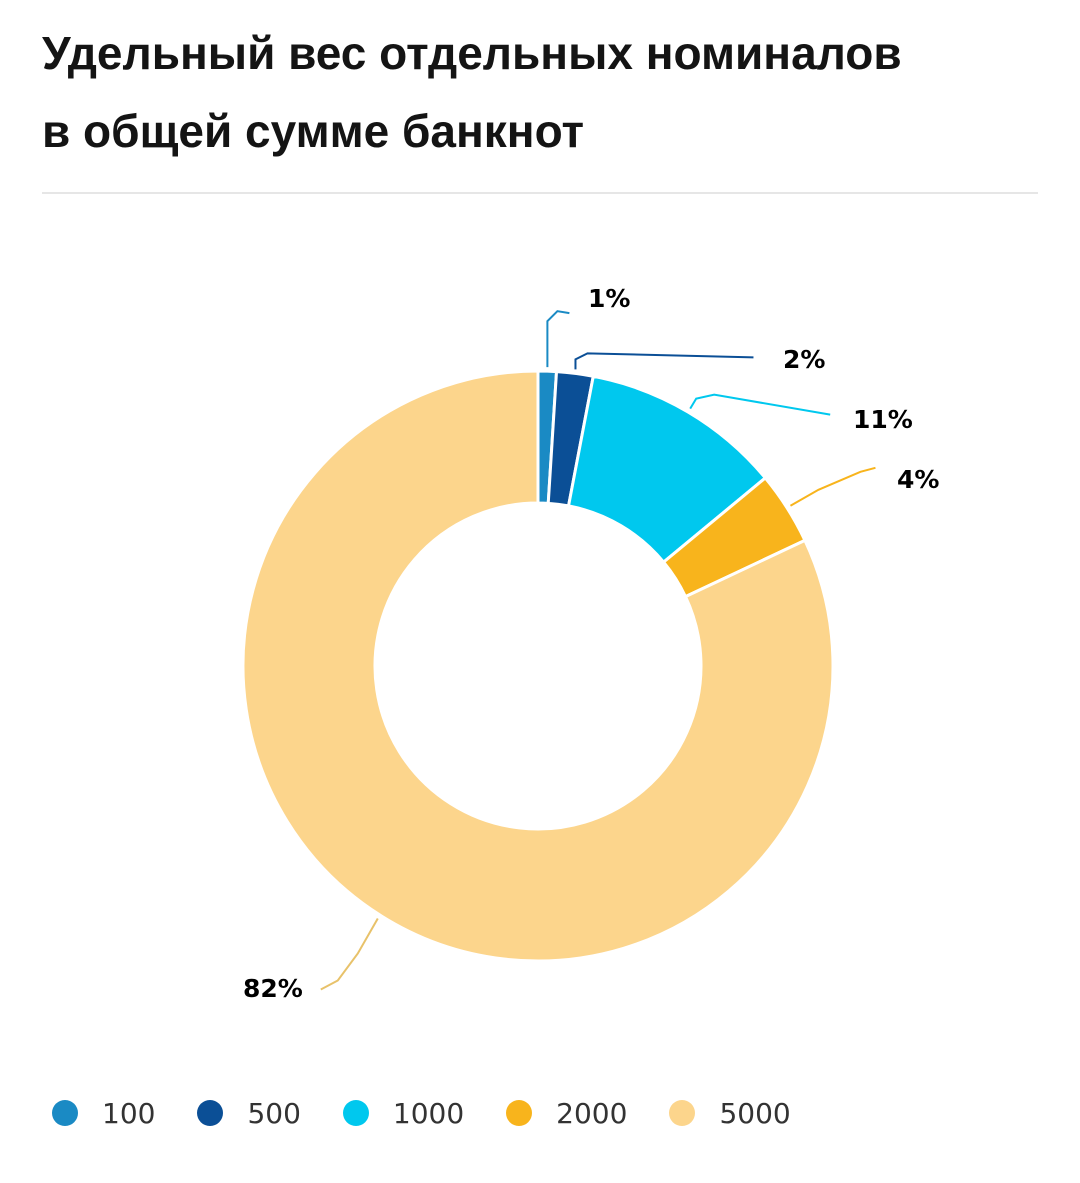 The image size is (1080, 1183). What do you see at coordinates (540, 193) in the screenshot?
I see `title-divider` at bounding box center [540, 193].